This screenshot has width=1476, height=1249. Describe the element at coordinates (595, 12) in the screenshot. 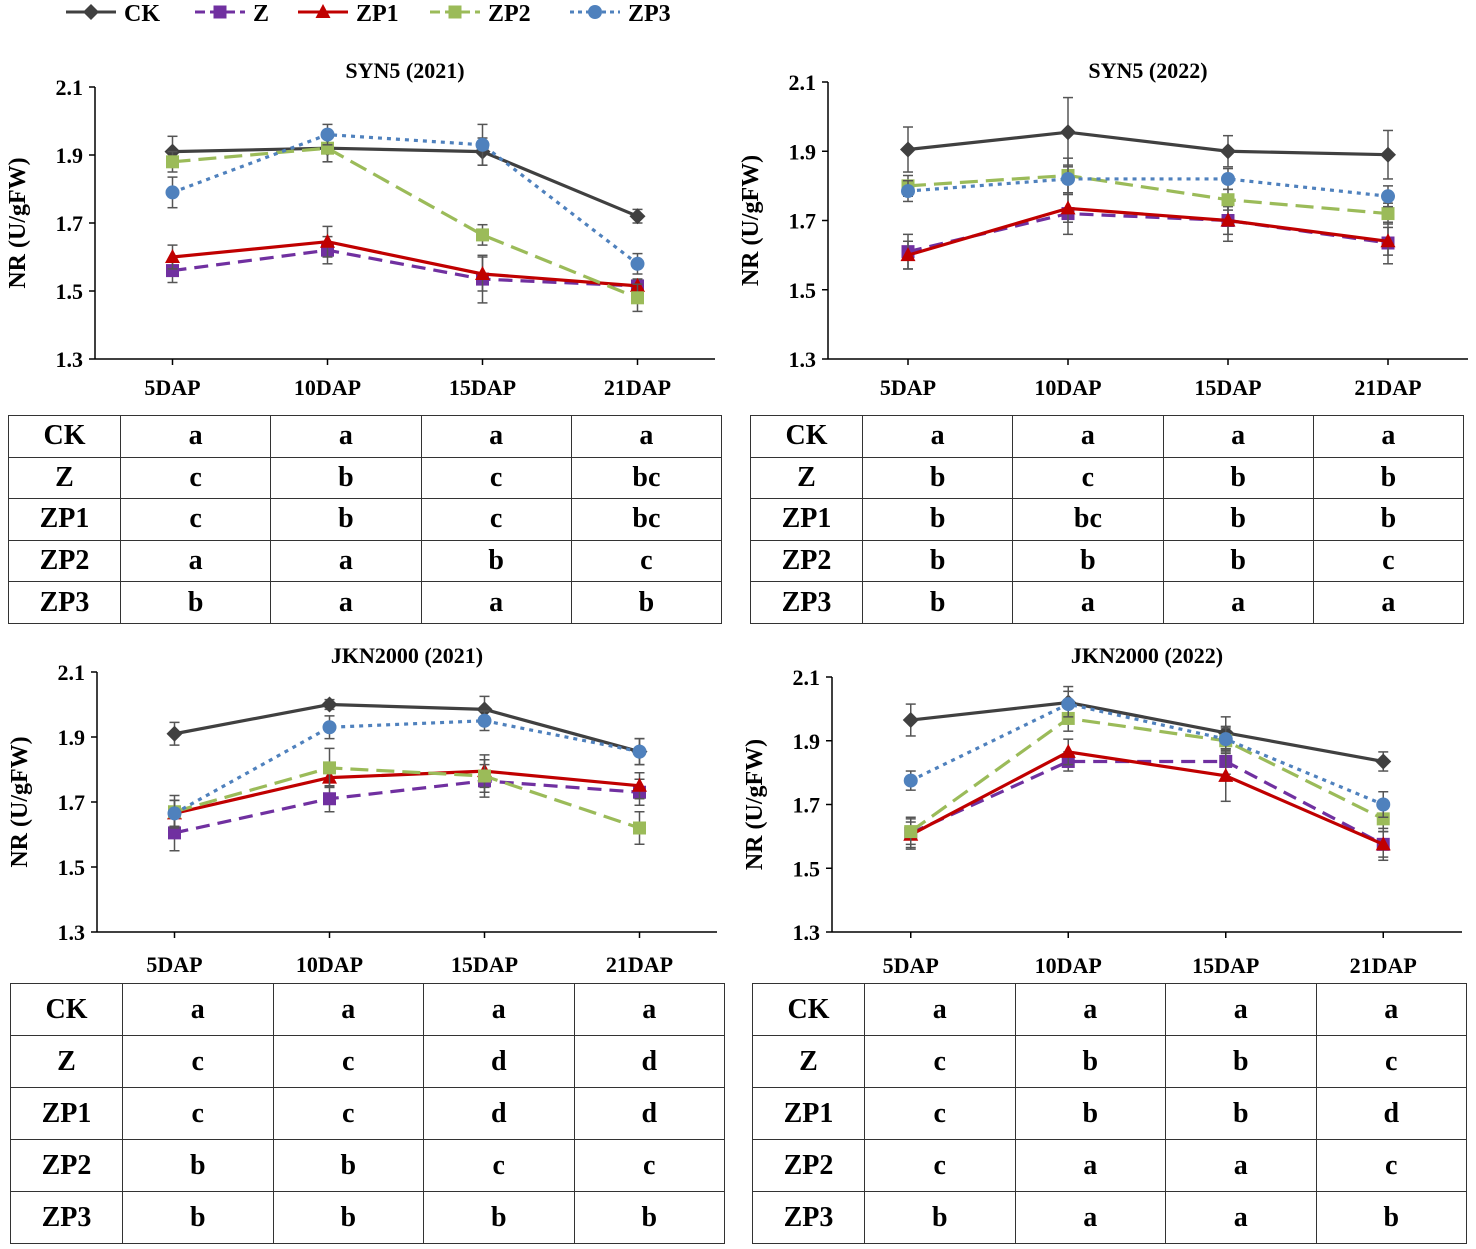

I see `legend-marker-zp3` at that location.